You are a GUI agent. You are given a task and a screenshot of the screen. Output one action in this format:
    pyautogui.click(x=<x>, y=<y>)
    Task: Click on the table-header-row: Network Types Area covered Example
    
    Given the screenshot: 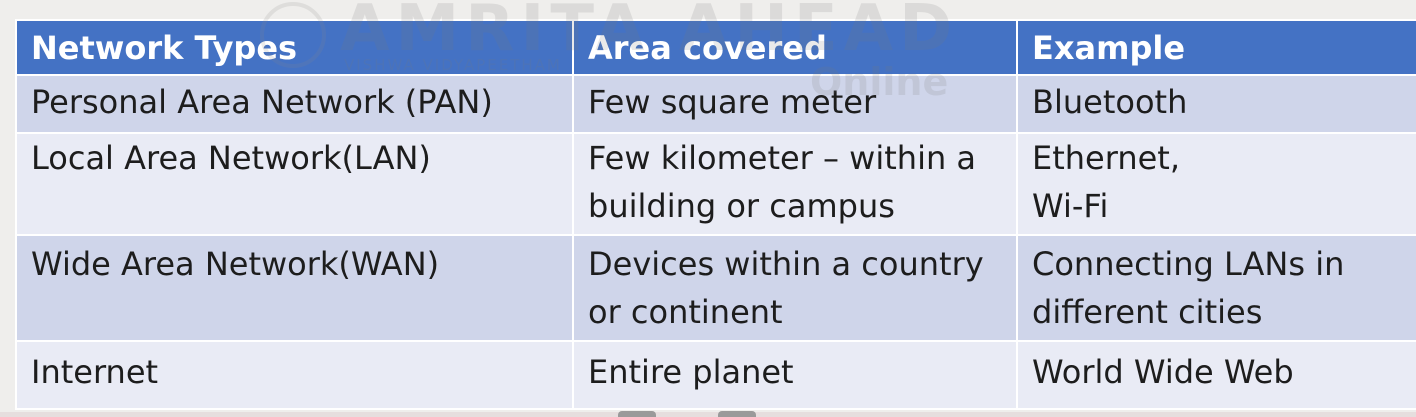 What is the action you would take?
    pyautogui.click(x=715, y=47)
    